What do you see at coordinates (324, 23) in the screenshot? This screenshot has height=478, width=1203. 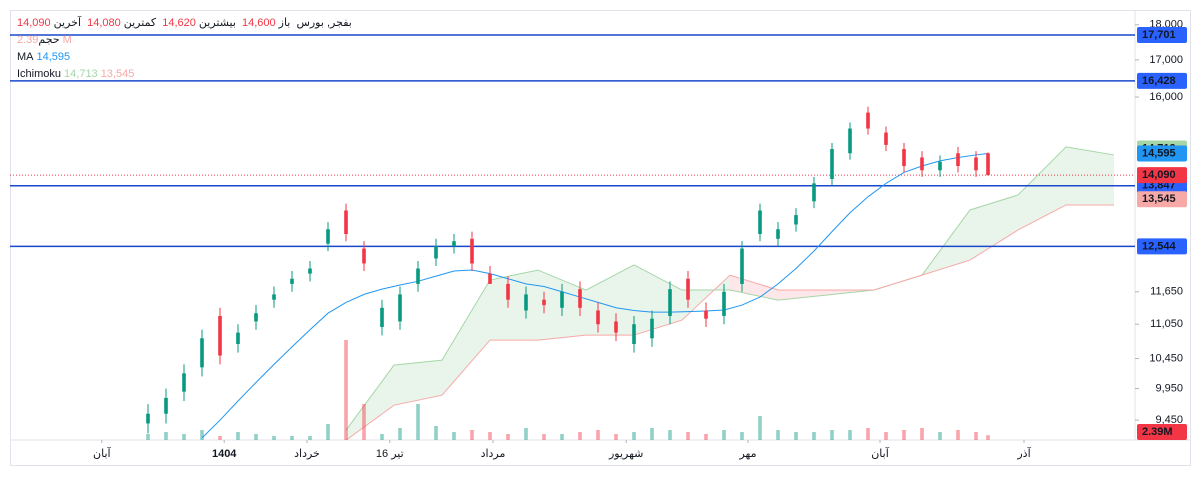 I see `symbol: بفجر, بورس` at bounding box center [324, 23].